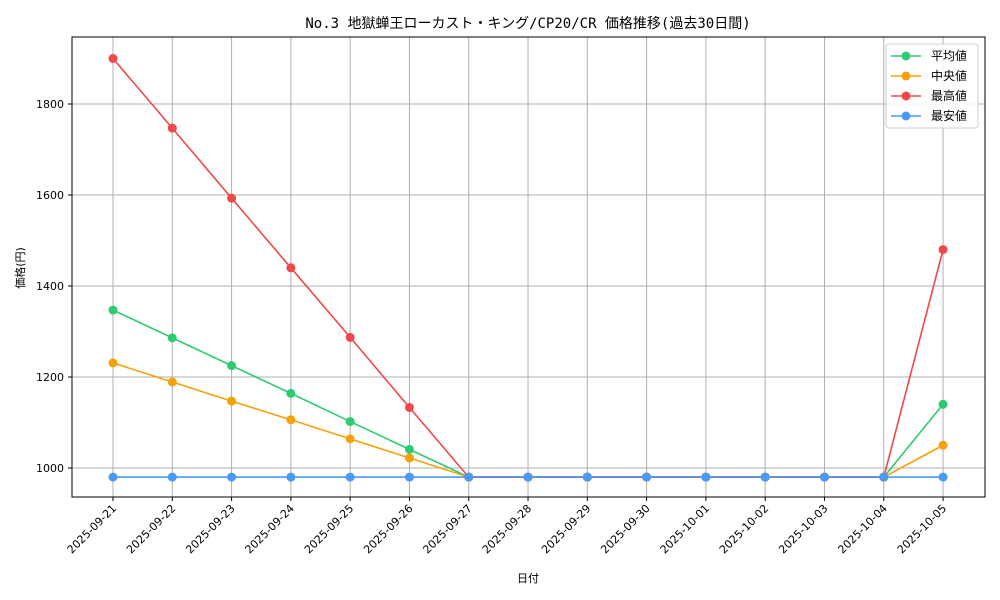 This screenshot has width=1000, height=600. What do you see at coordinates (151, 529) in the screenshot?
I see `x-tick-label: 2025-09-22` at bounding box center [151, 529].